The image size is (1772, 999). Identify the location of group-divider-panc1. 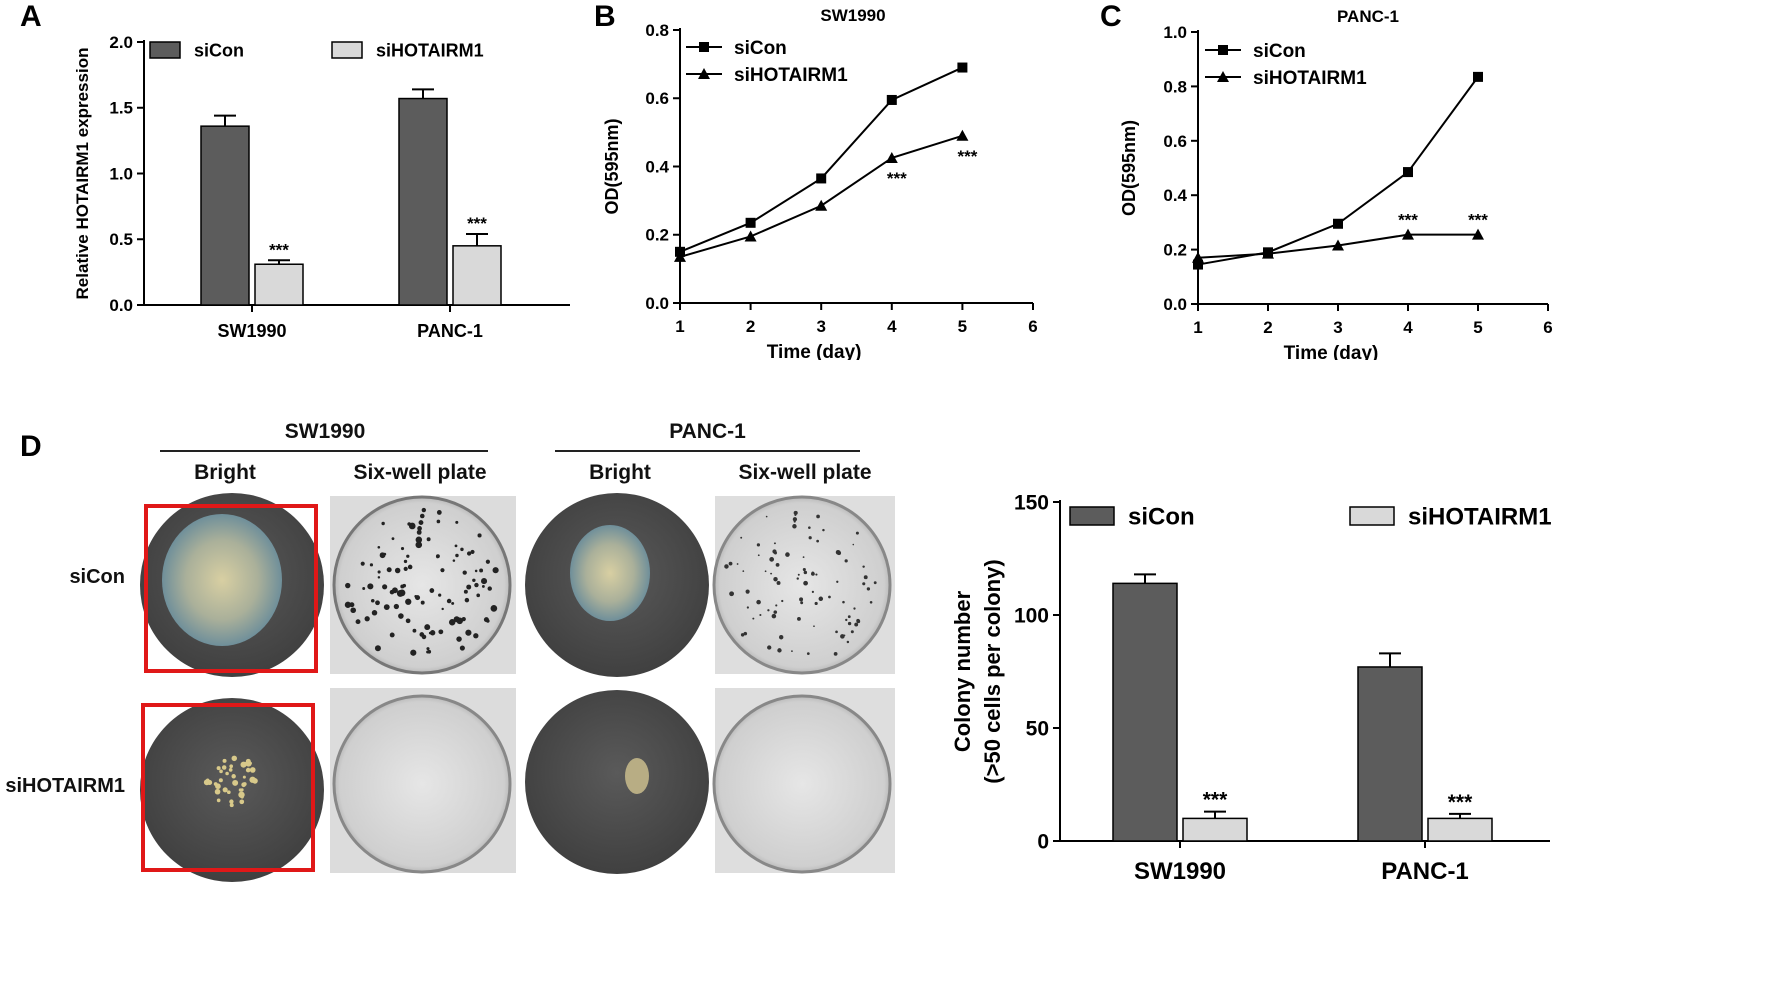
(707, 451).